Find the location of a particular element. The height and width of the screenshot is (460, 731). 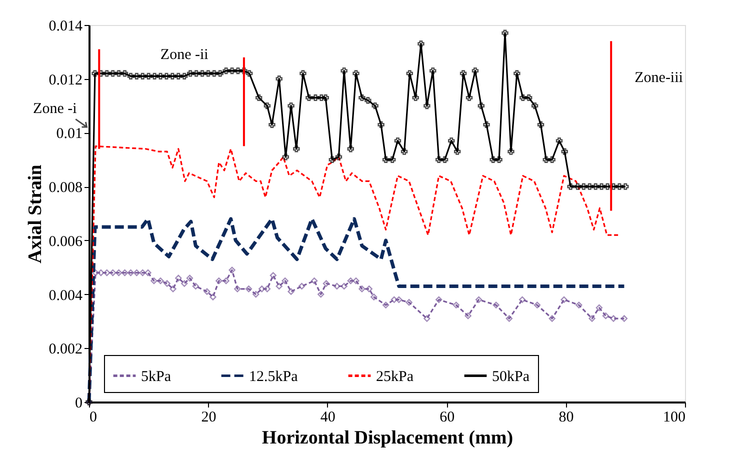

annotation: Zone -i is located at coordinates (55, 109).